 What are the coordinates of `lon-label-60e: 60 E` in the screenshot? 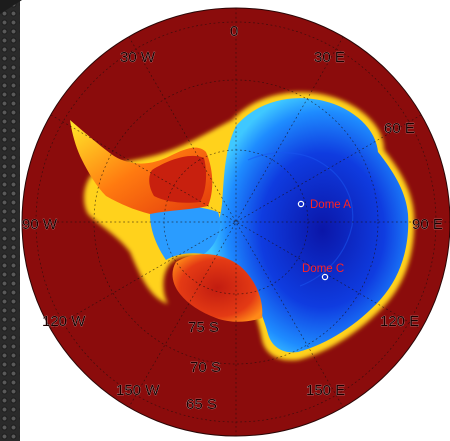 It's located at (399, 128).